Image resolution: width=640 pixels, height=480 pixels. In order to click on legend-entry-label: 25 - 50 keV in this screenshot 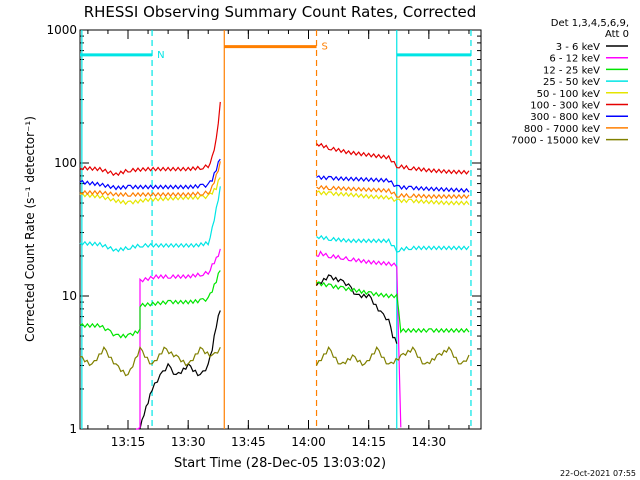, I will do `click(571, 82)`.